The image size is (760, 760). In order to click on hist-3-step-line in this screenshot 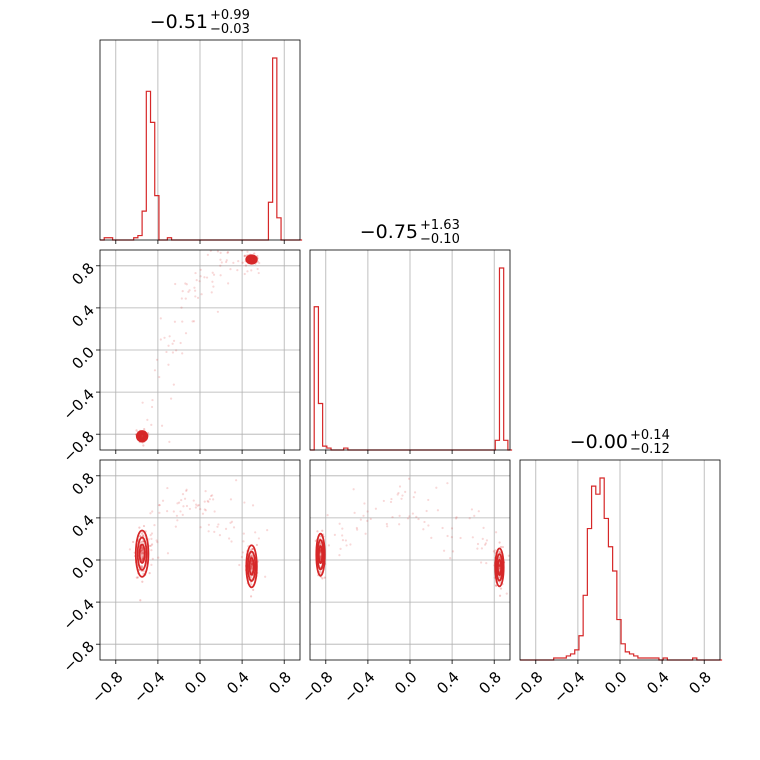, I will do `click(621, 569)`.